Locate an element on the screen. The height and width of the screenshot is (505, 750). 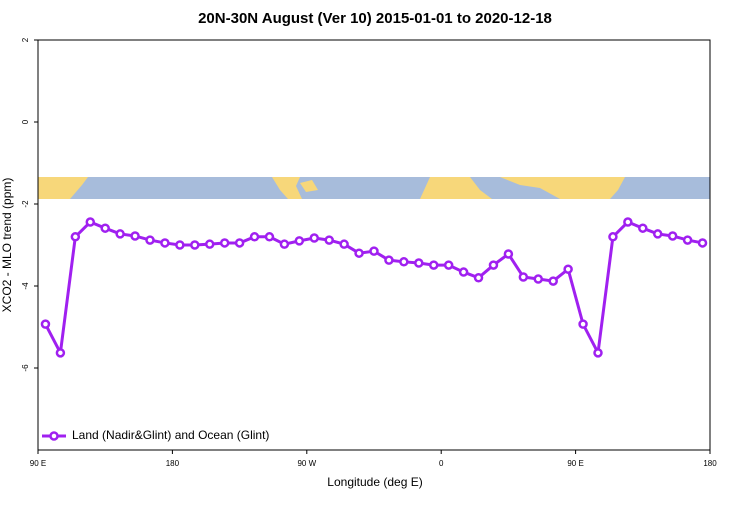
y-tick-label: 0 is located at coordinates (25, 121).